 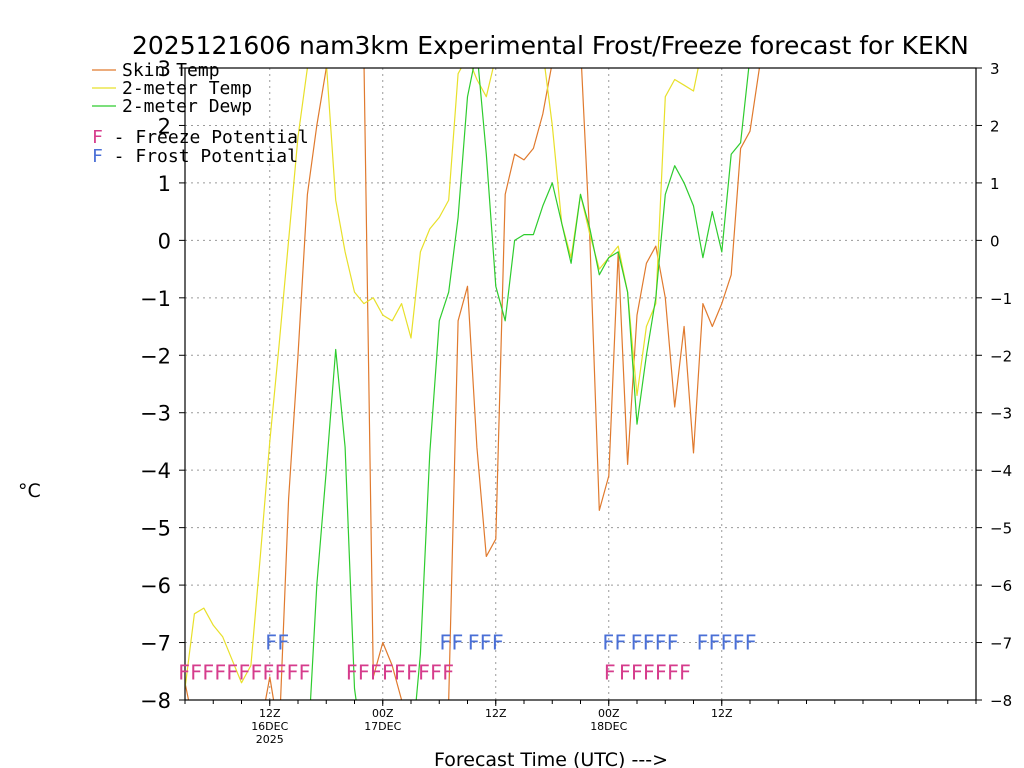 I want to click on freeze-mark: F, so click(x=610, y=672).